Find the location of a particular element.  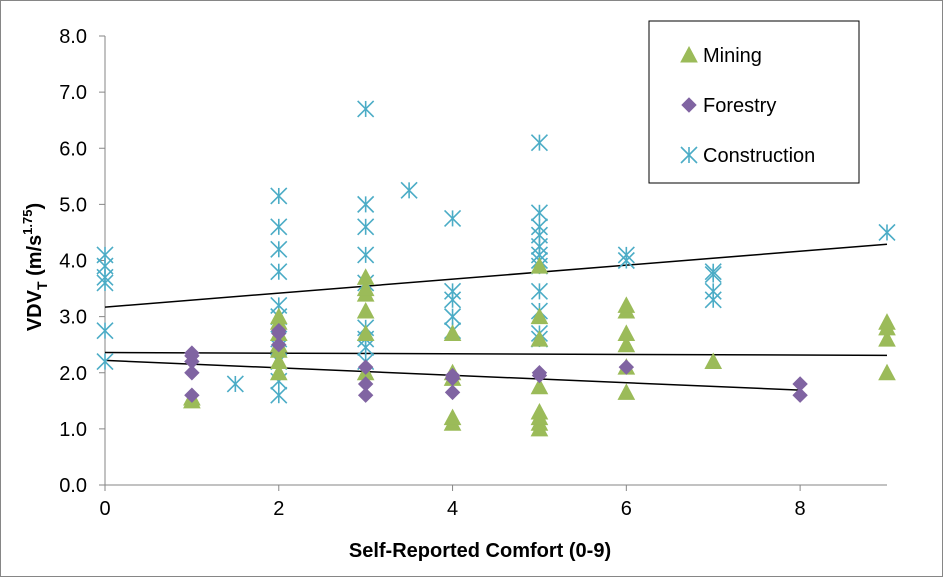

legend-marker-construction is located at coordinates (689, 155).